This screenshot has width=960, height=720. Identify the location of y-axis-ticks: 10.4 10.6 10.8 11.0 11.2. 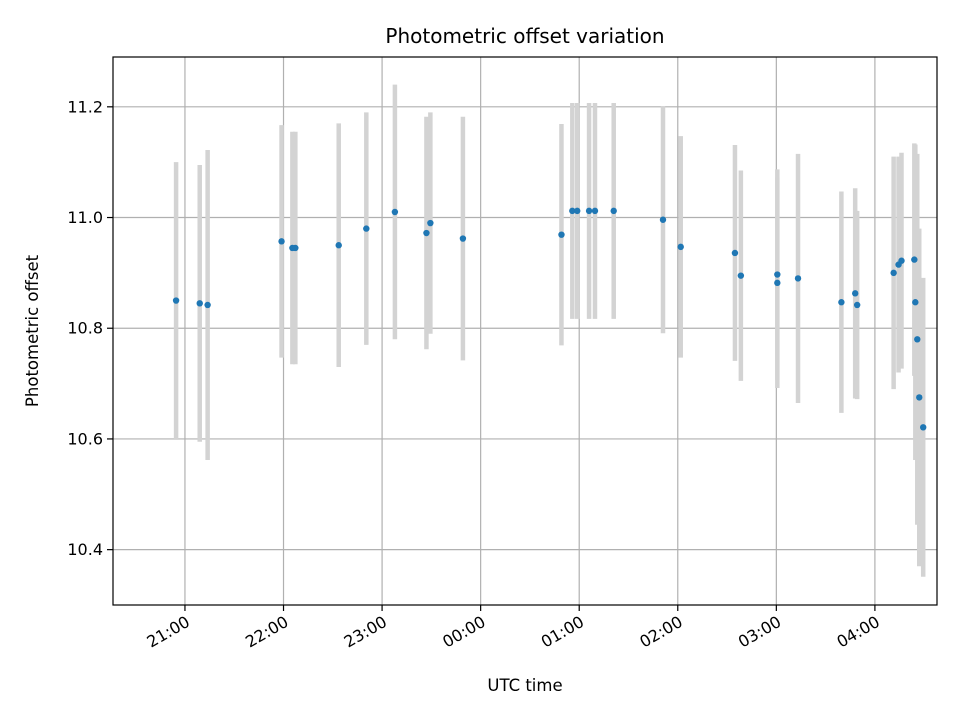
(90, 328).